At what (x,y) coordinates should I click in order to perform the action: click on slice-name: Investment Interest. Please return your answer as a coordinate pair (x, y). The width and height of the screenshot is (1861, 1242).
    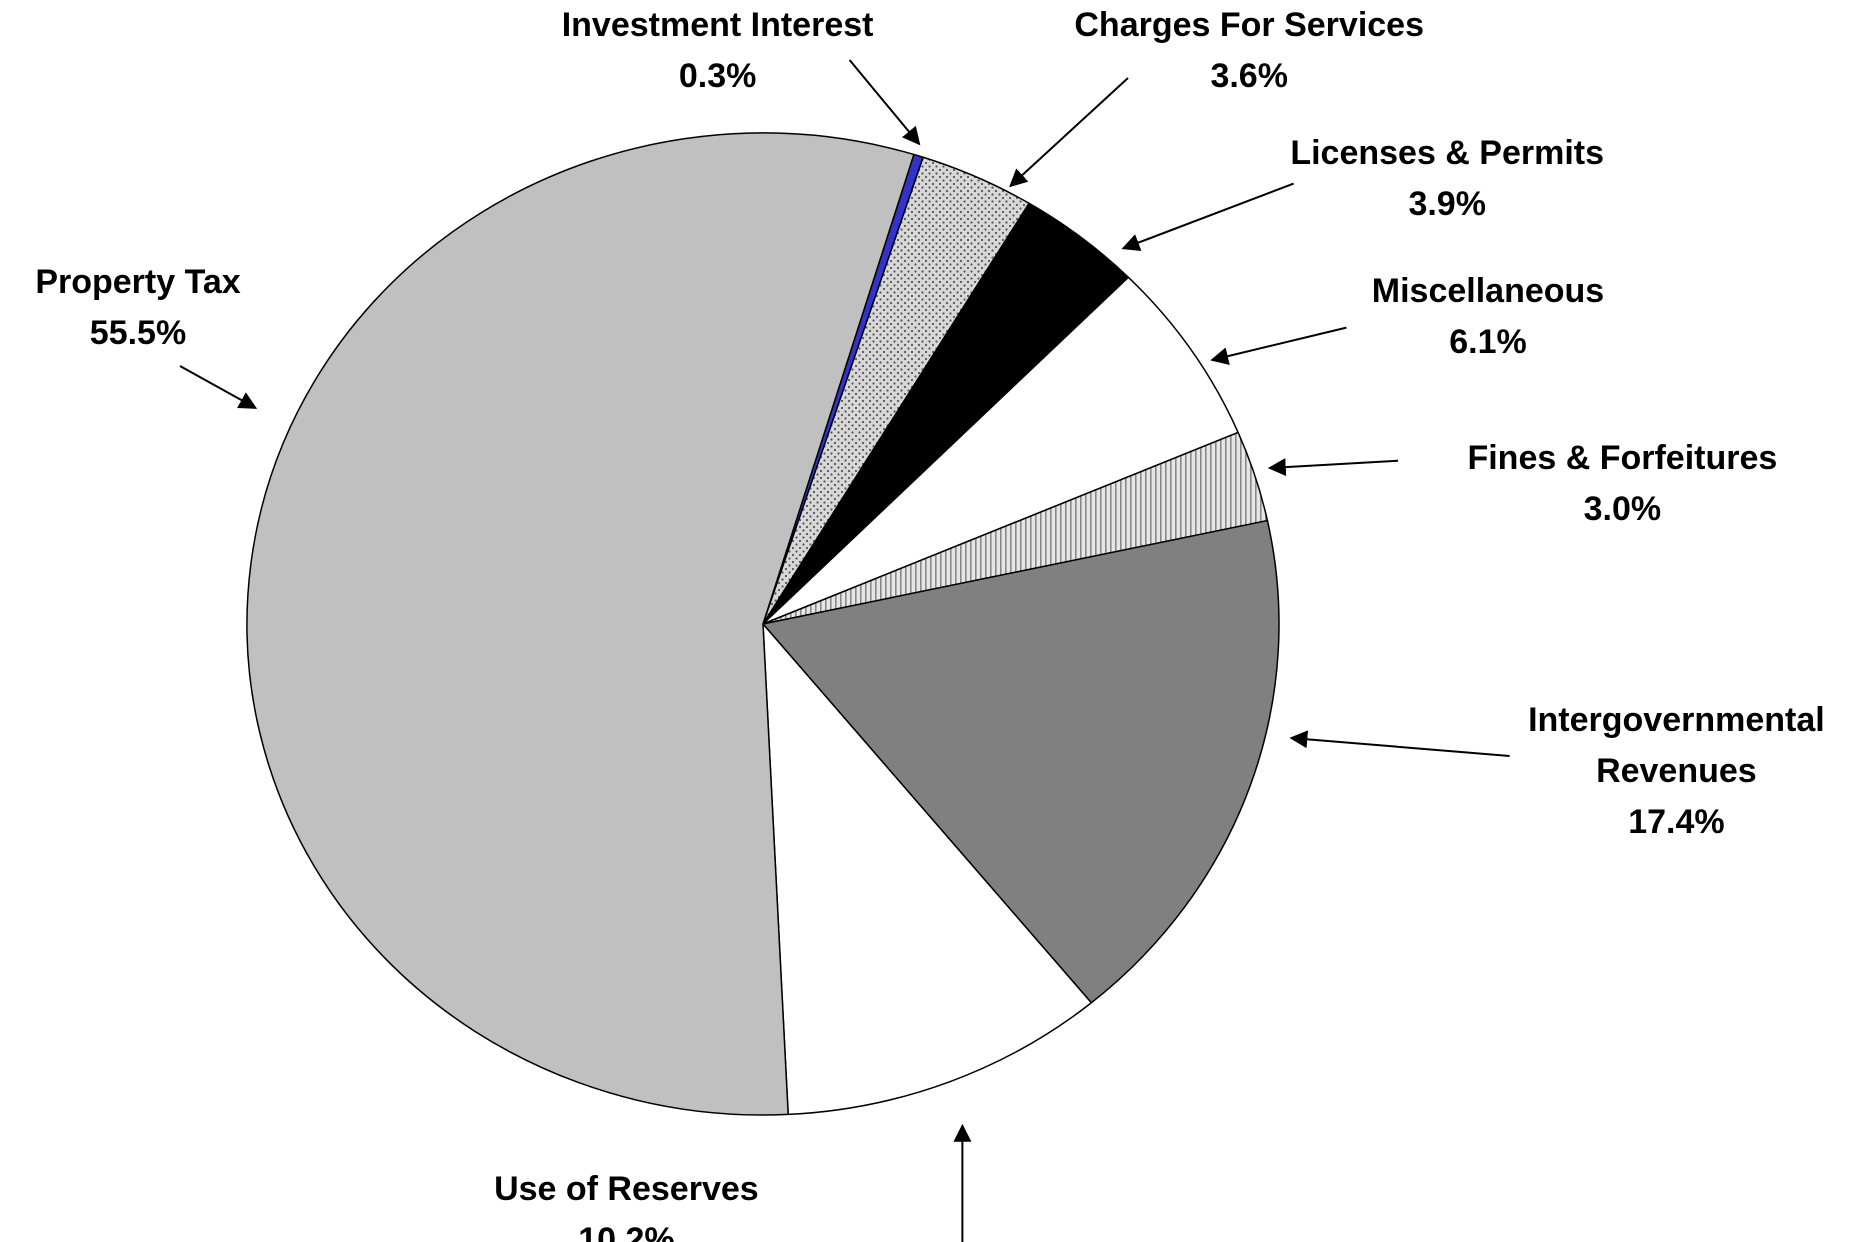
    Looking at the image, I should click on (717, 25).